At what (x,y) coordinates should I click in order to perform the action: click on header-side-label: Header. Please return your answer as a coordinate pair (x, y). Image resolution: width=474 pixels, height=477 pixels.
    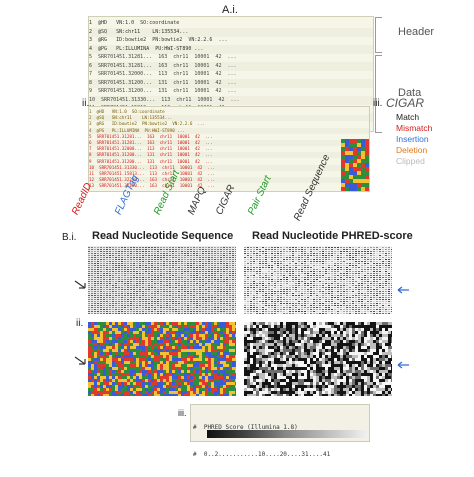
    Looking at the image, I should click on (416, 32).